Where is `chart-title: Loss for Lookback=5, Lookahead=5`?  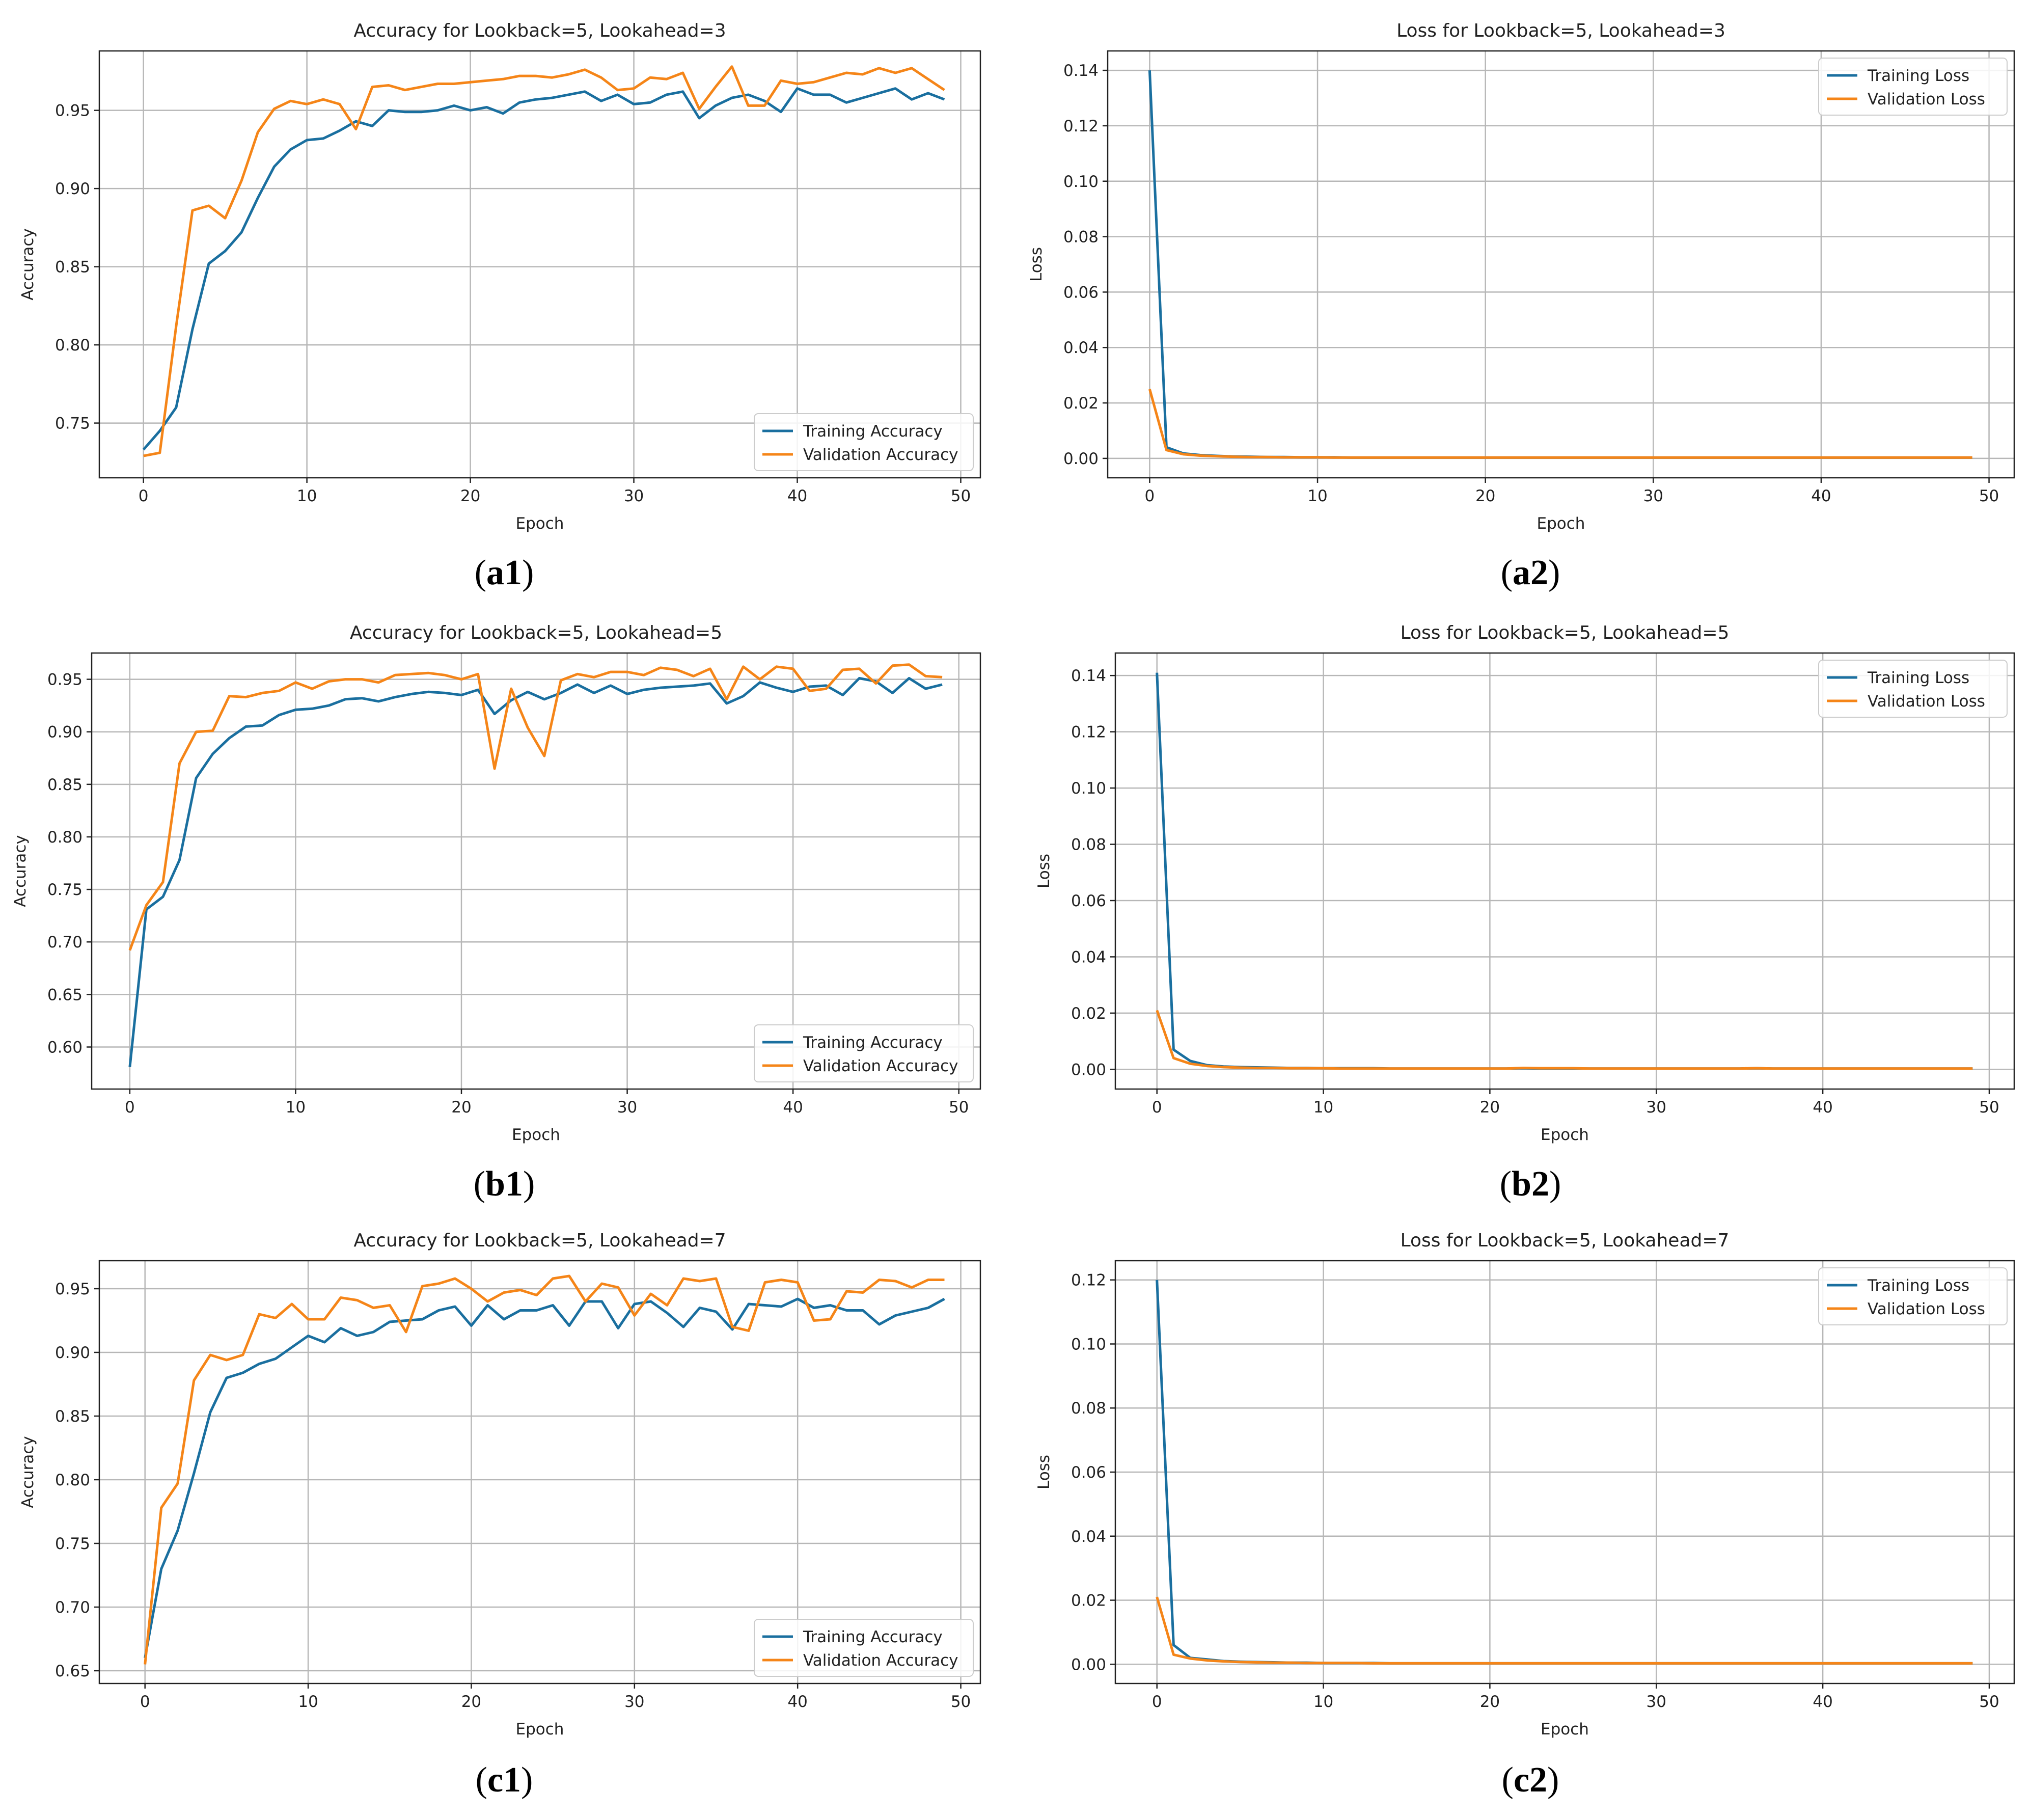
chart-title: Loss for Lookback=5, Lookahead=5 is located at coordinates (1566, 632).